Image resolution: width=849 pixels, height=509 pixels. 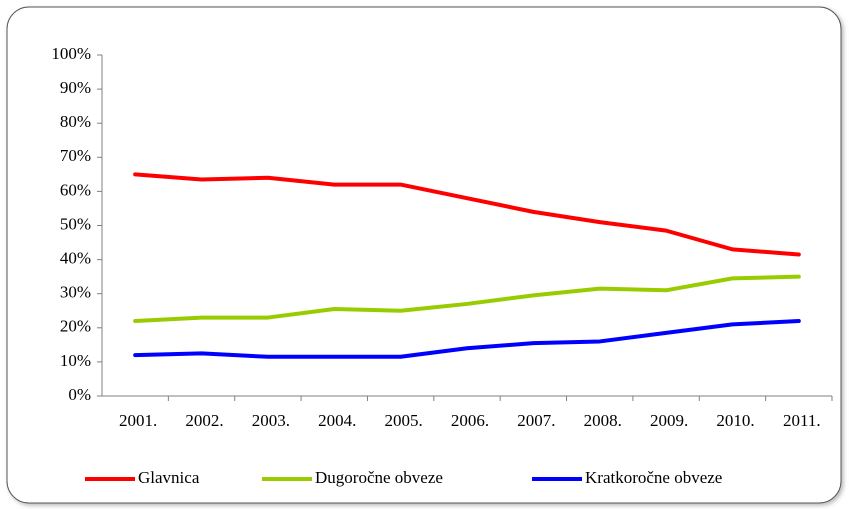 What do you see at coordinates (536, 420) in the screenshot?
I see `x-tick-label: 2007.` at bounding box center [536, 420].